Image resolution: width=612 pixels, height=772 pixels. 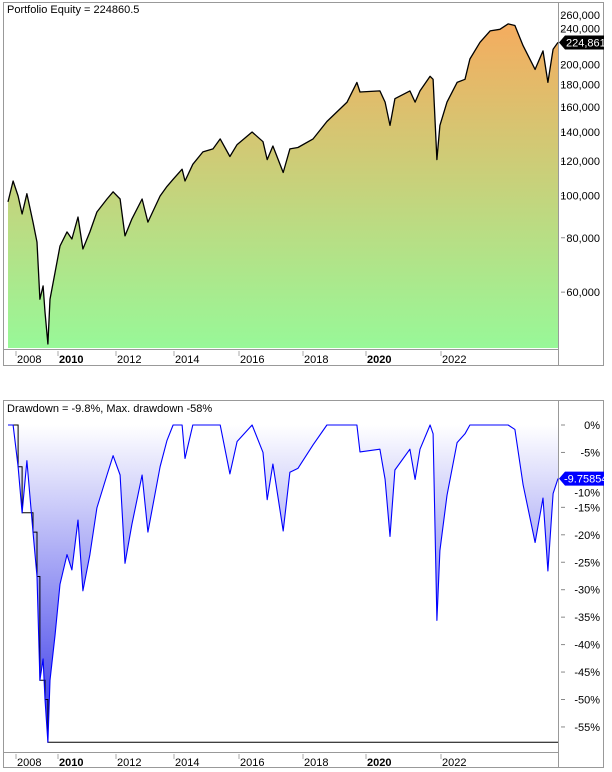 What do you see at coordinates (587, 673) in the screenshot?
I see `drawdown-y-tick-label: -45%` at bounding box center [587, 673].